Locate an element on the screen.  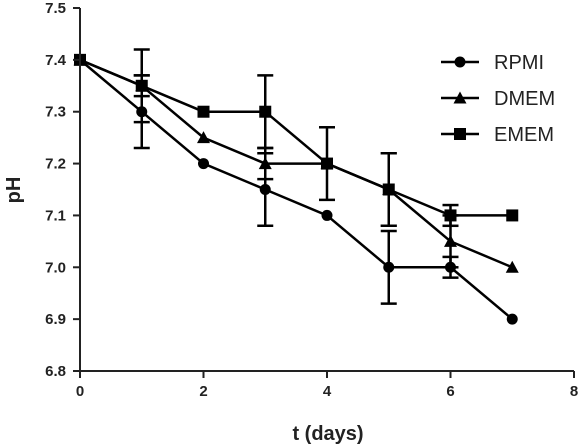
x-tick-label: 0 is located at coordinates (80, 391).